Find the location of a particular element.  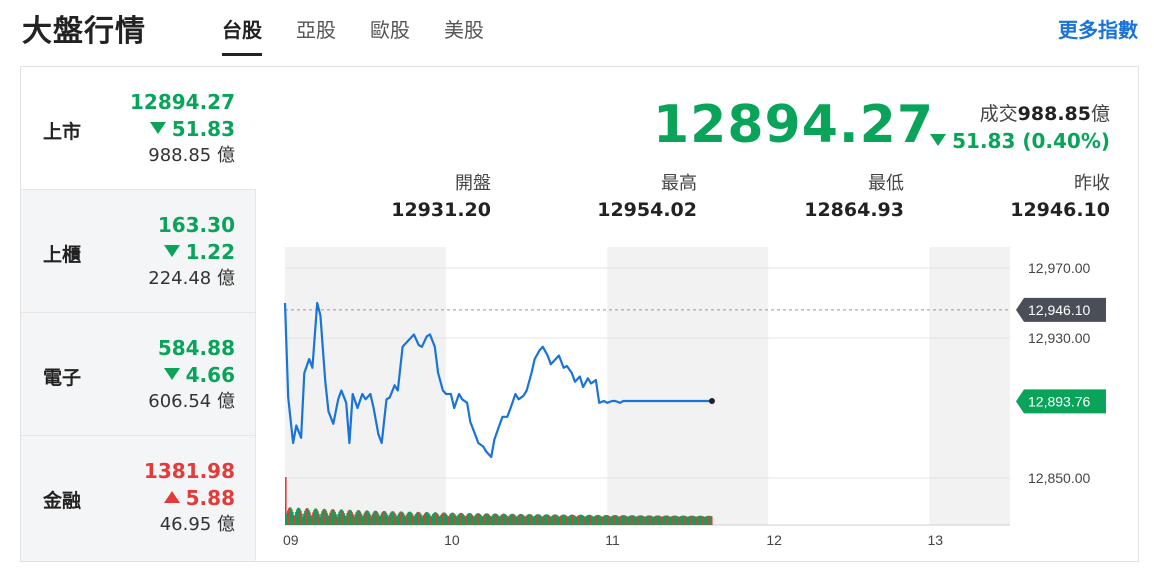

sidebar-item-label: 上市 is located at coordinates (62, 132).